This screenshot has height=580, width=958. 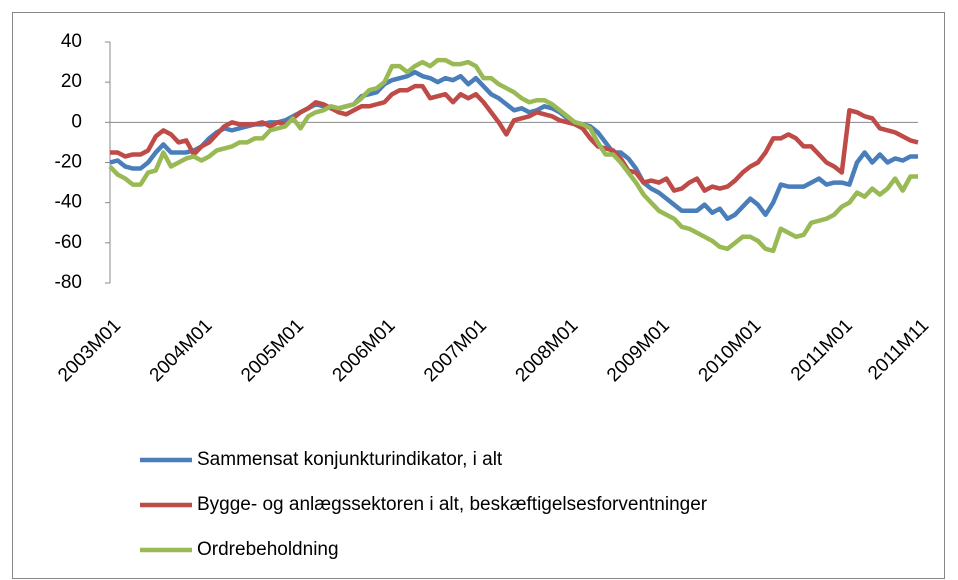 What do you see at coordinates (68, 282) in the screenshot?
I see `y-tick-label: -80` at bounding box center [68, 282].